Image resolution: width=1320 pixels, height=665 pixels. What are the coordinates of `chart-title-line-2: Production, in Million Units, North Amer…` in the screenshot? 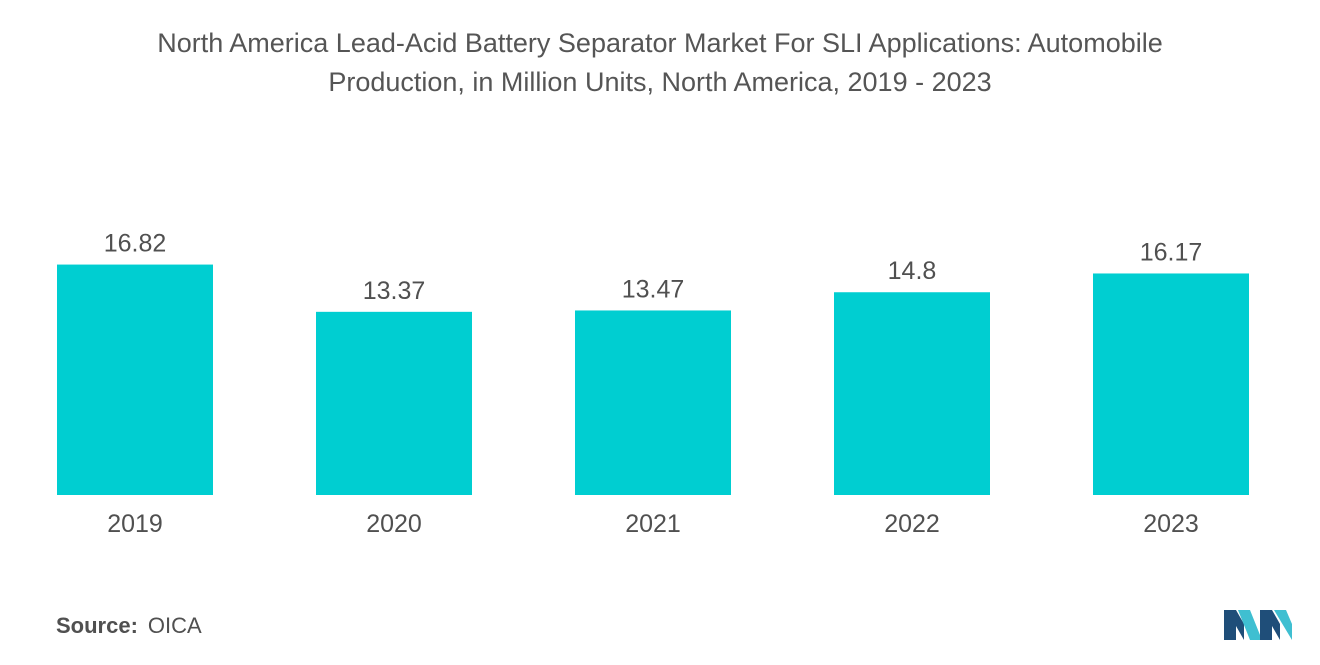 It's located at (660, 82).